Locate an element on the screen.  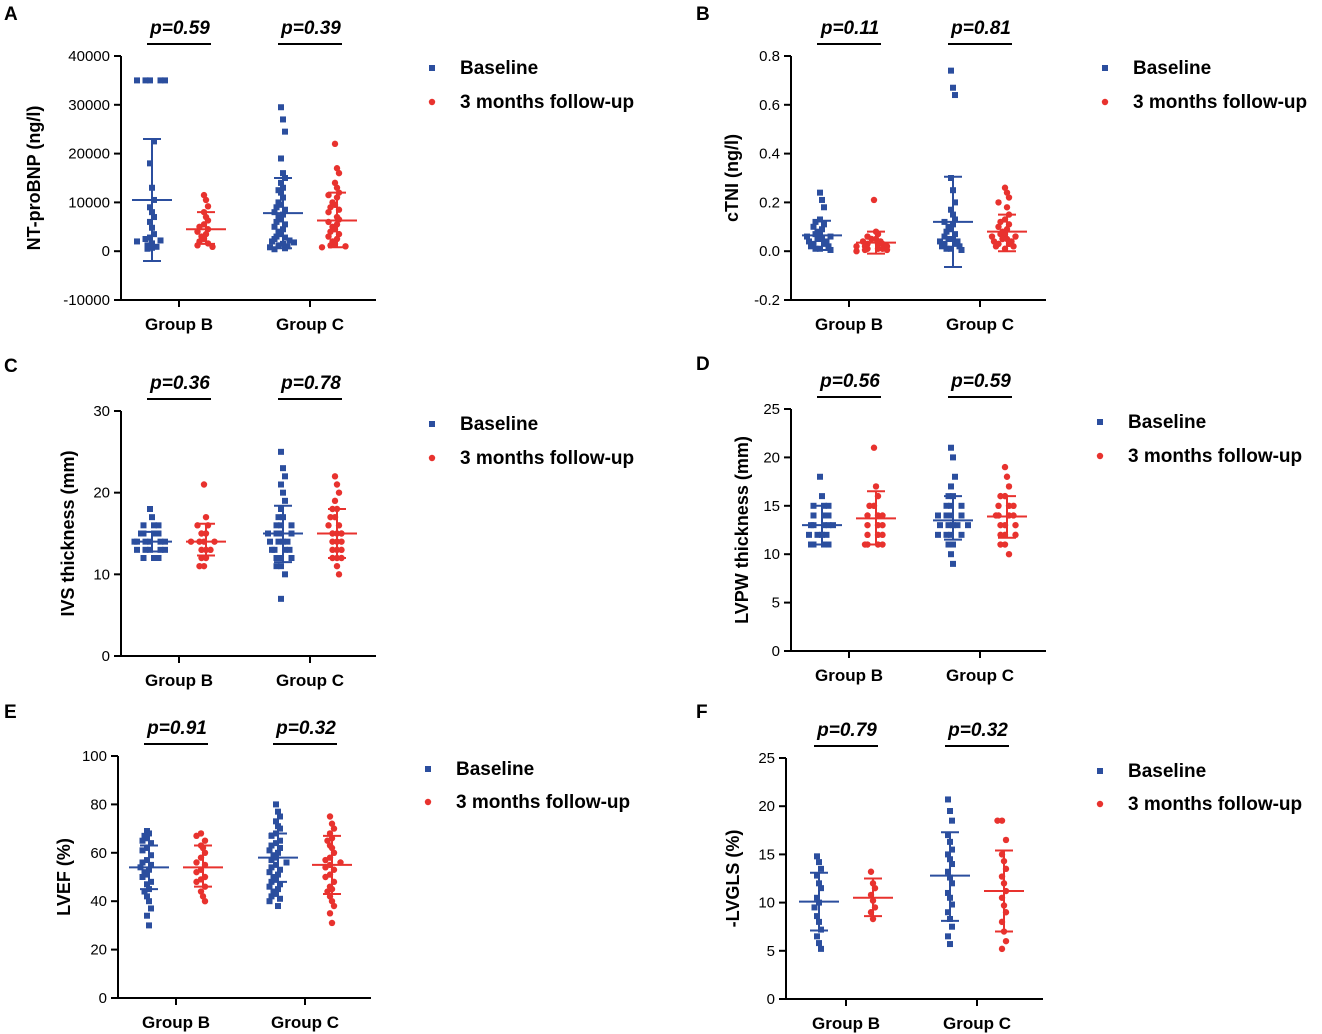
legend-label-baseline: Baseline is located at coordinates (499, 68).